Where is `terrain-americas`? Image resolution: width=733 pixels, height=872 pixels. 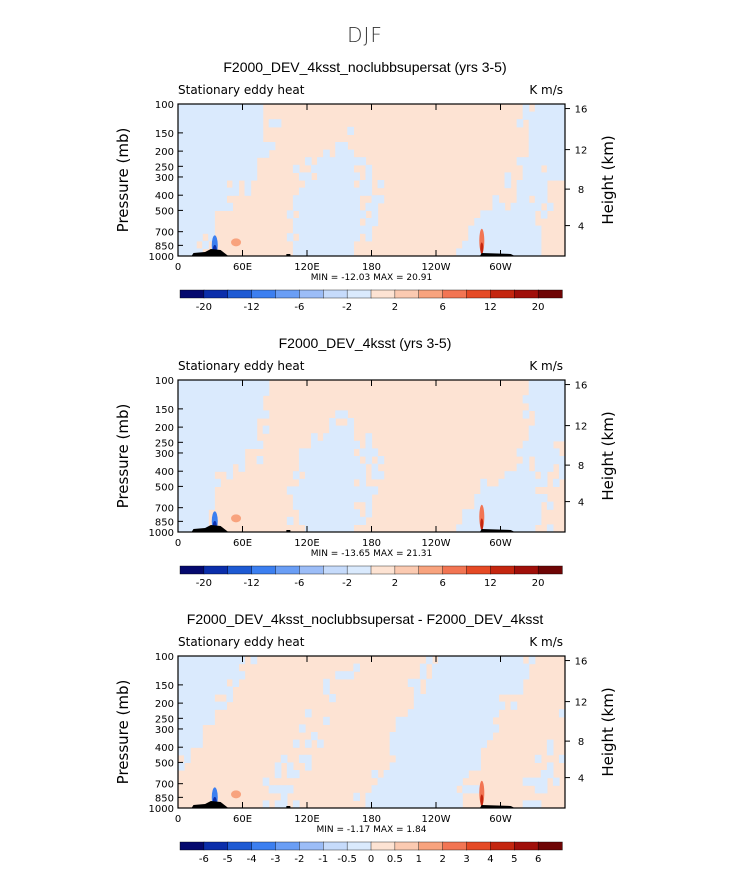 terrain-americas is located at coordinates (497, 254).